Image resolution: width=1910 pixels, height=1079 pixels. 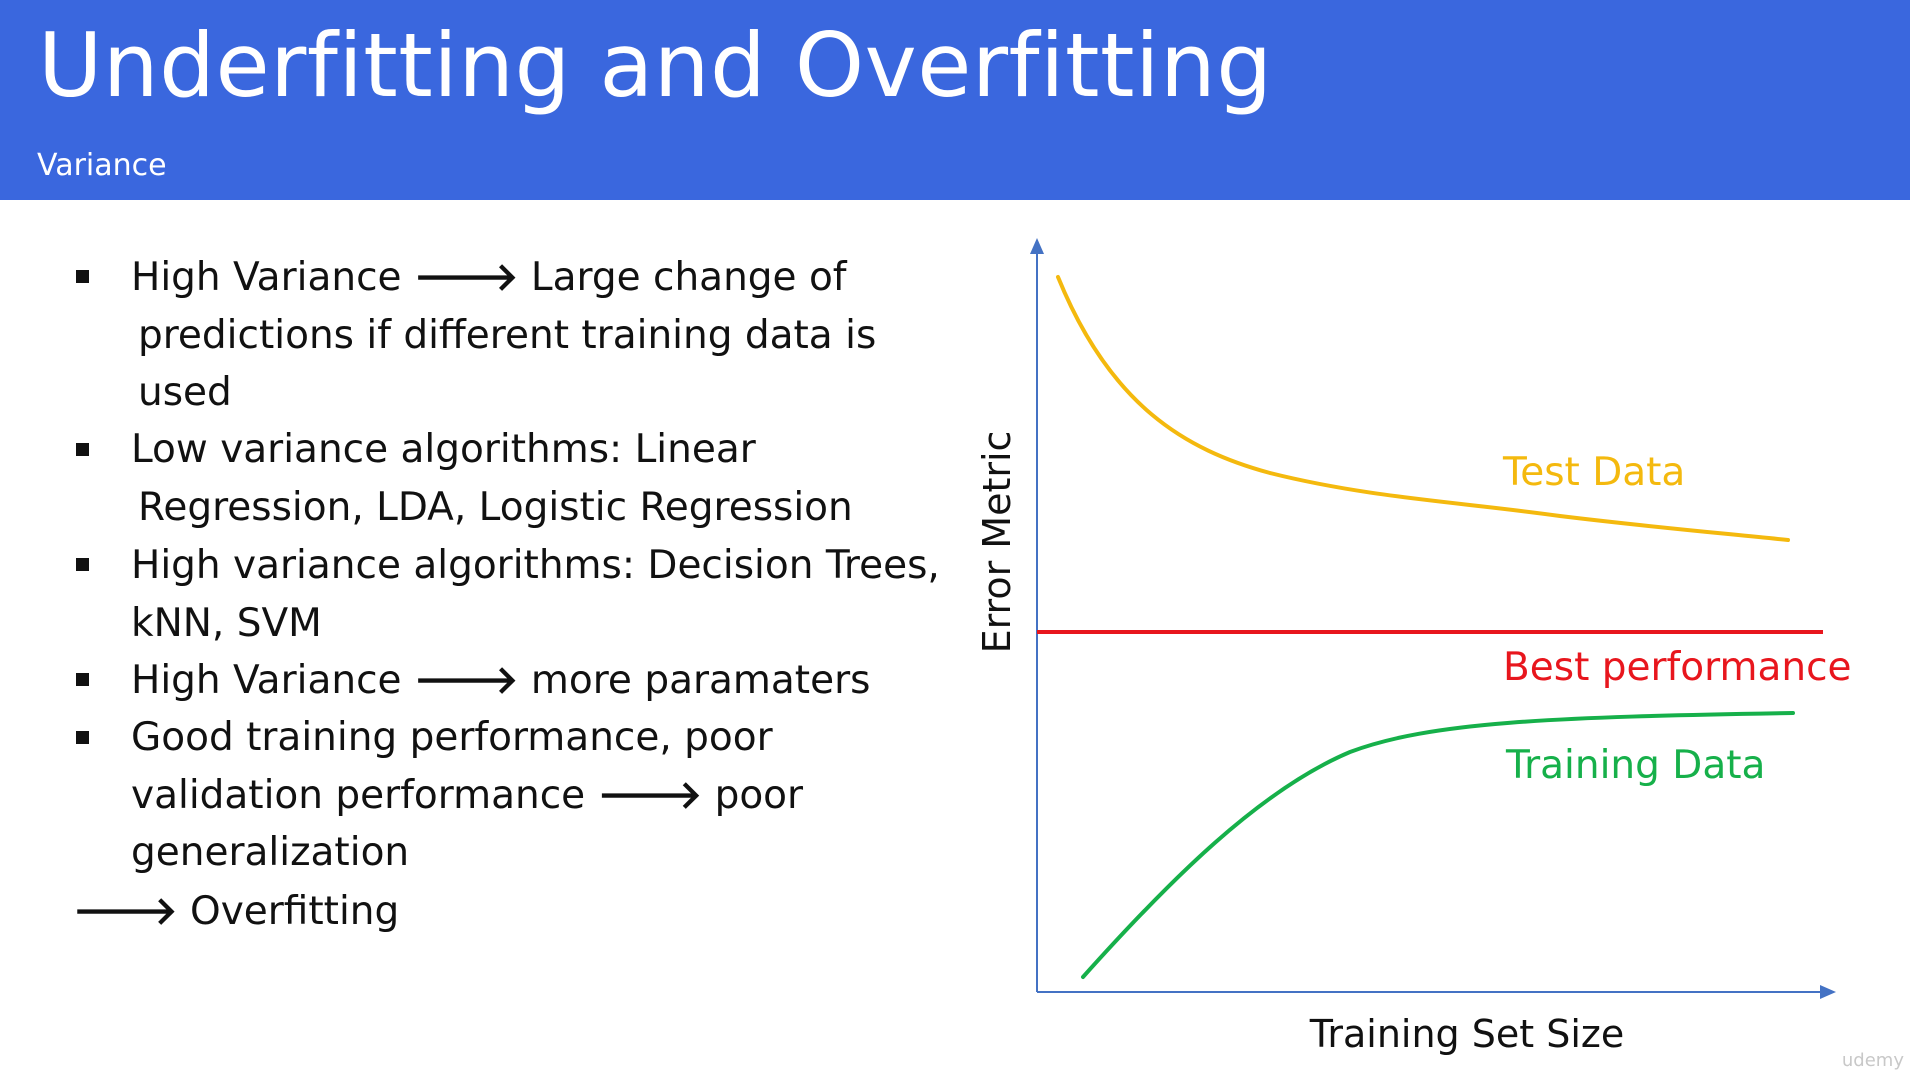 What do you see at coordinates (694, 680) in the screenshot?
I see `bullet-text: more paramaters` at bounding box center [694, 680].